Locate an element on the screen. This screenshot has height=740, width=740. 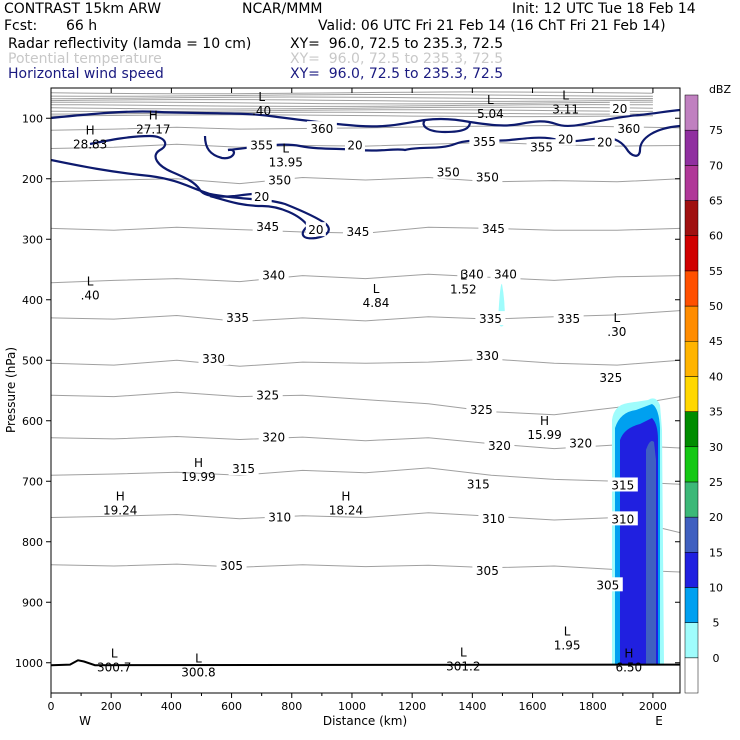
colorbar-level: 40 is located at coordinates (716, 376).